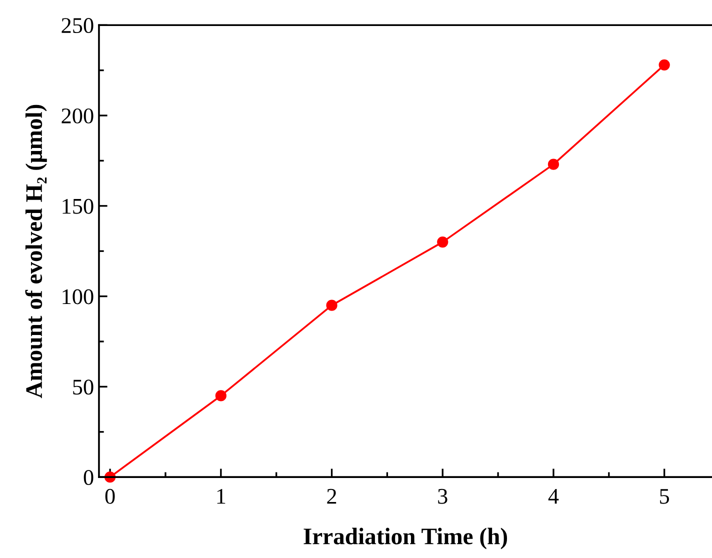 This screenshot has height=558, width=712. Describe the element at coordinates (83, 387) in the screenshot. I see `y-tick-label: 50` at that location.